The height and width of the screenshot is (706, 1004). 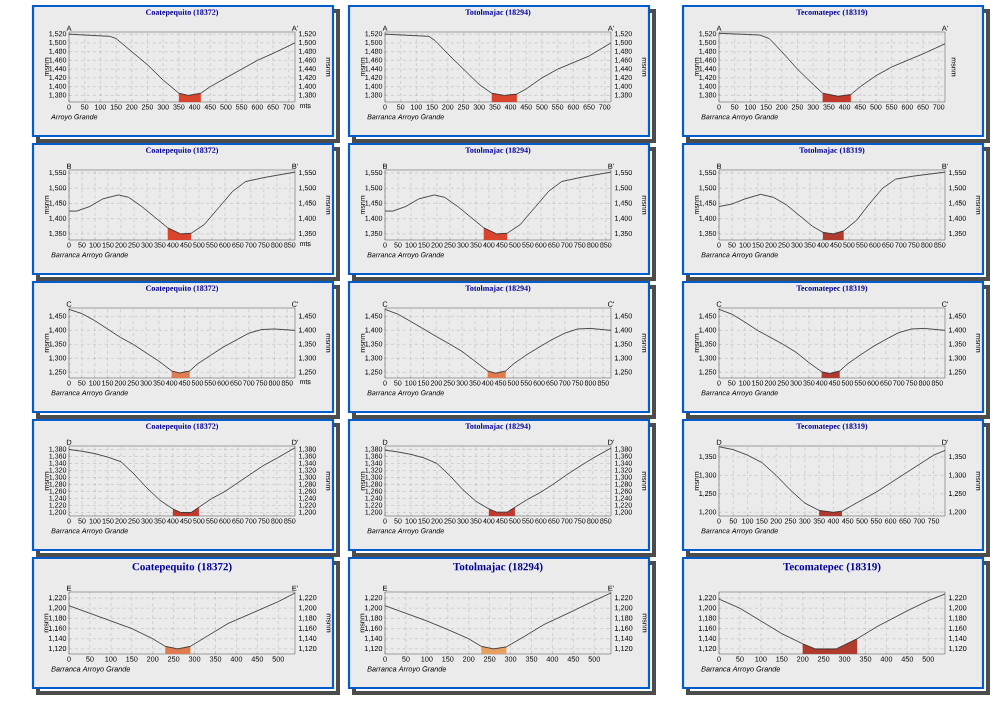 I want to click on chart-title: Coatepequito (18372), so click(x=182, y=567).